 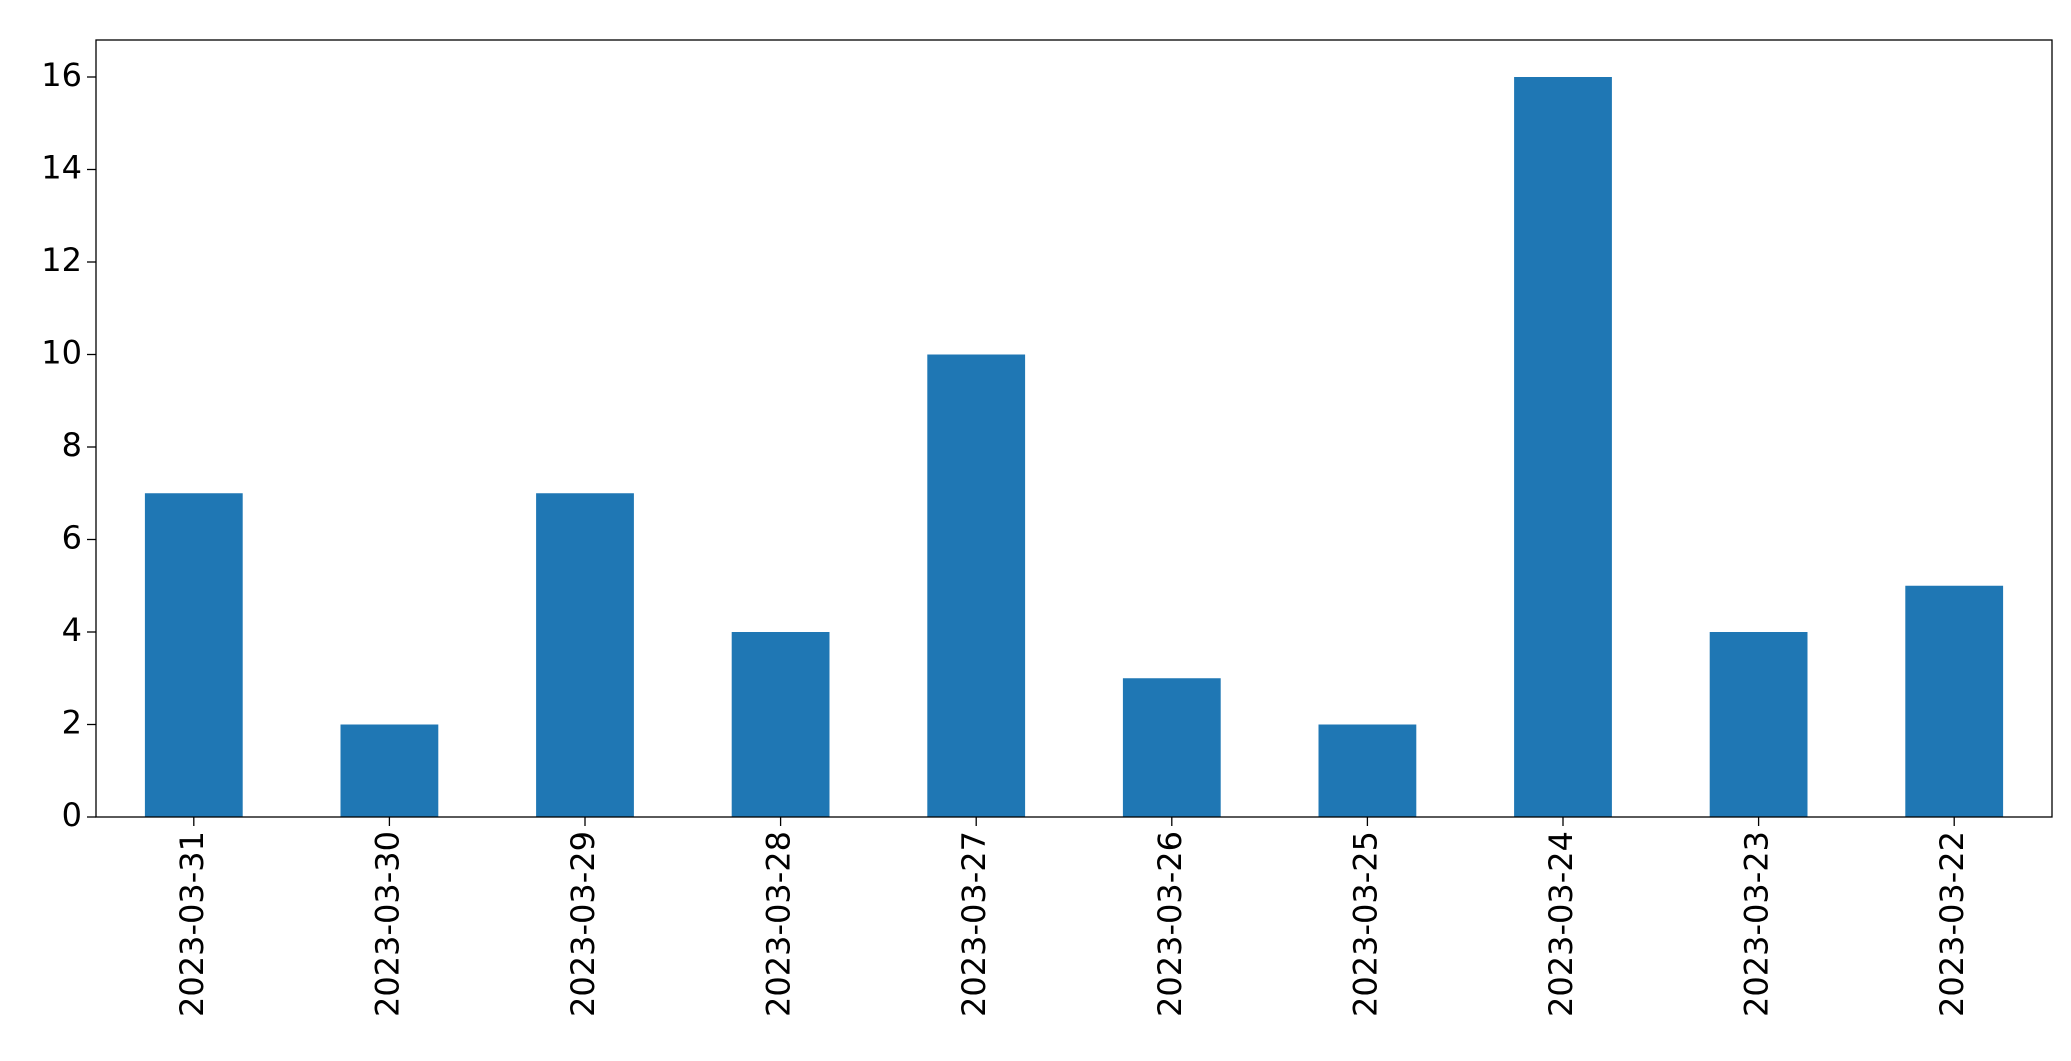 I want to click on x-tick-label: 2023-03-30, so click(x=387, y=924).